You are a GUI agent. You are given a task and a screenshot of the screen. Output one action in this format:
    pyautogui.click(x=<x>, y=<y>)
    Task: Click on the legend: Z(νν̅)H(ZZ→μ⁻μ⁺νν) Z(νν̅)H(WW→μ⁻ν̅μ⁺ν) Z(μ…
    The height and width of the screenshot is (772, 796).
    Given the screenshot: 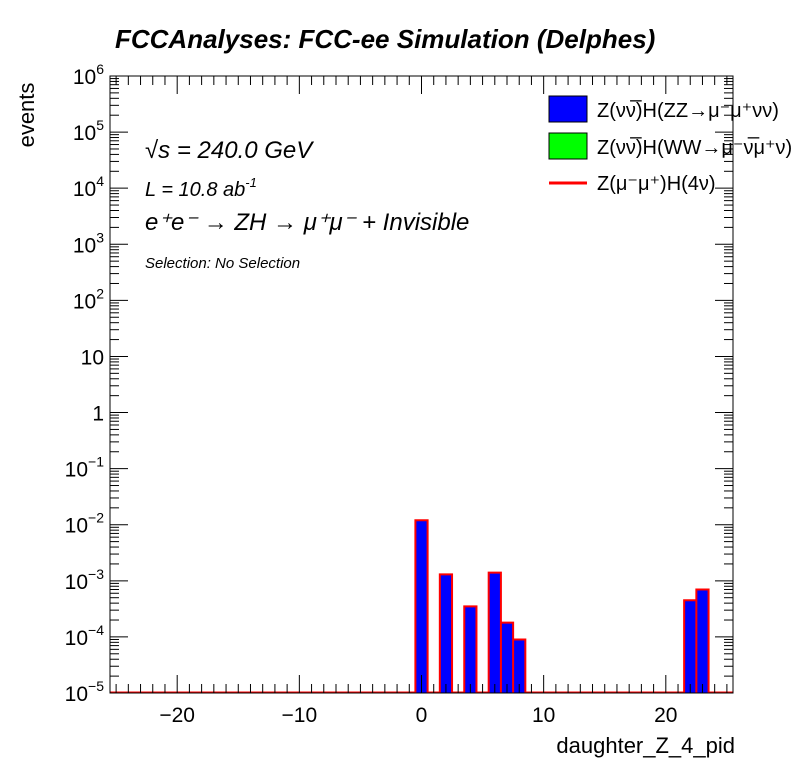 What is the action you would take?
    pyautogui.click(x=670, y=145)
    